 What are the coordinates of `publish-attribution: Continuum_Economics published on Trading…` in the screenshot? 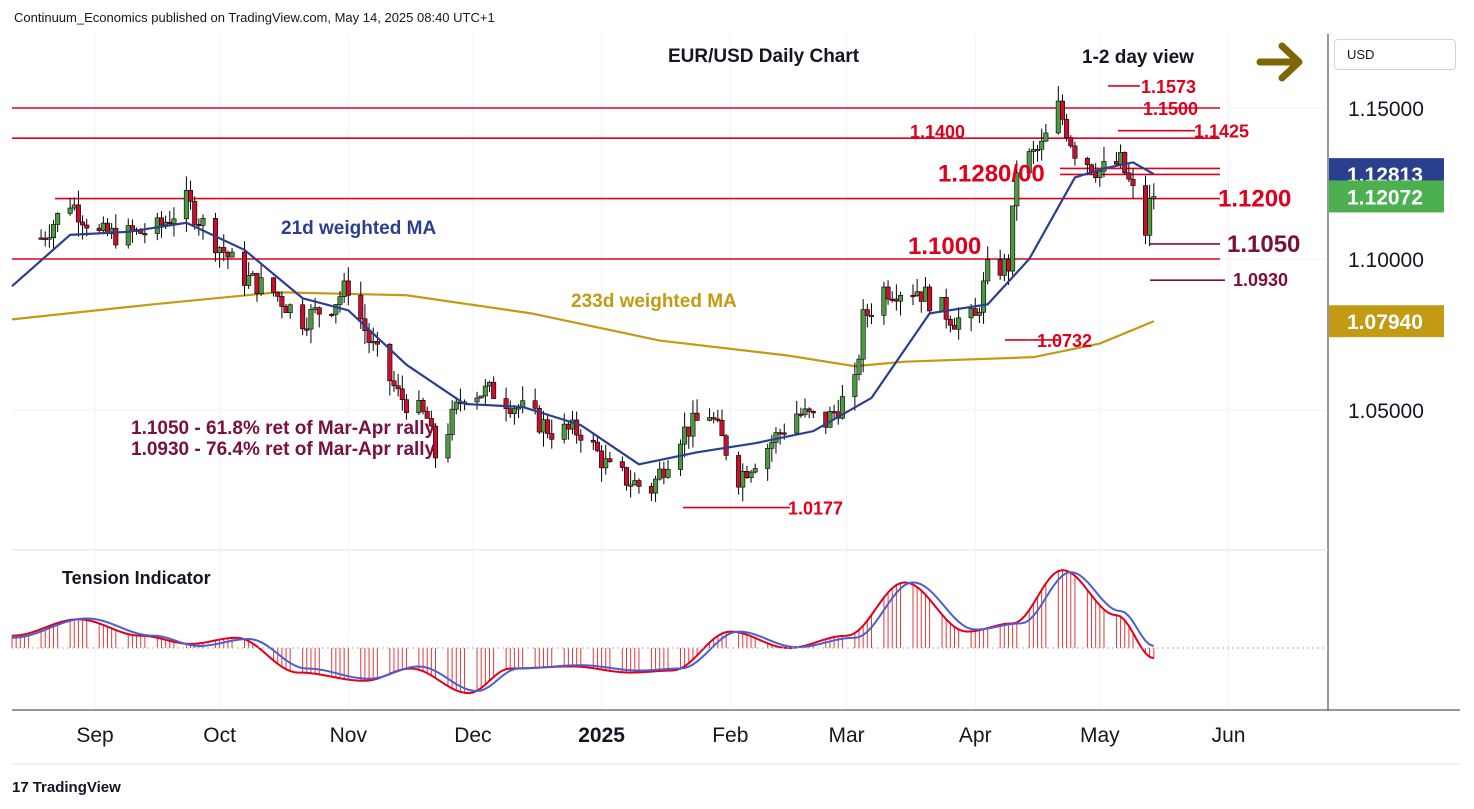 It's located at (254, 17).